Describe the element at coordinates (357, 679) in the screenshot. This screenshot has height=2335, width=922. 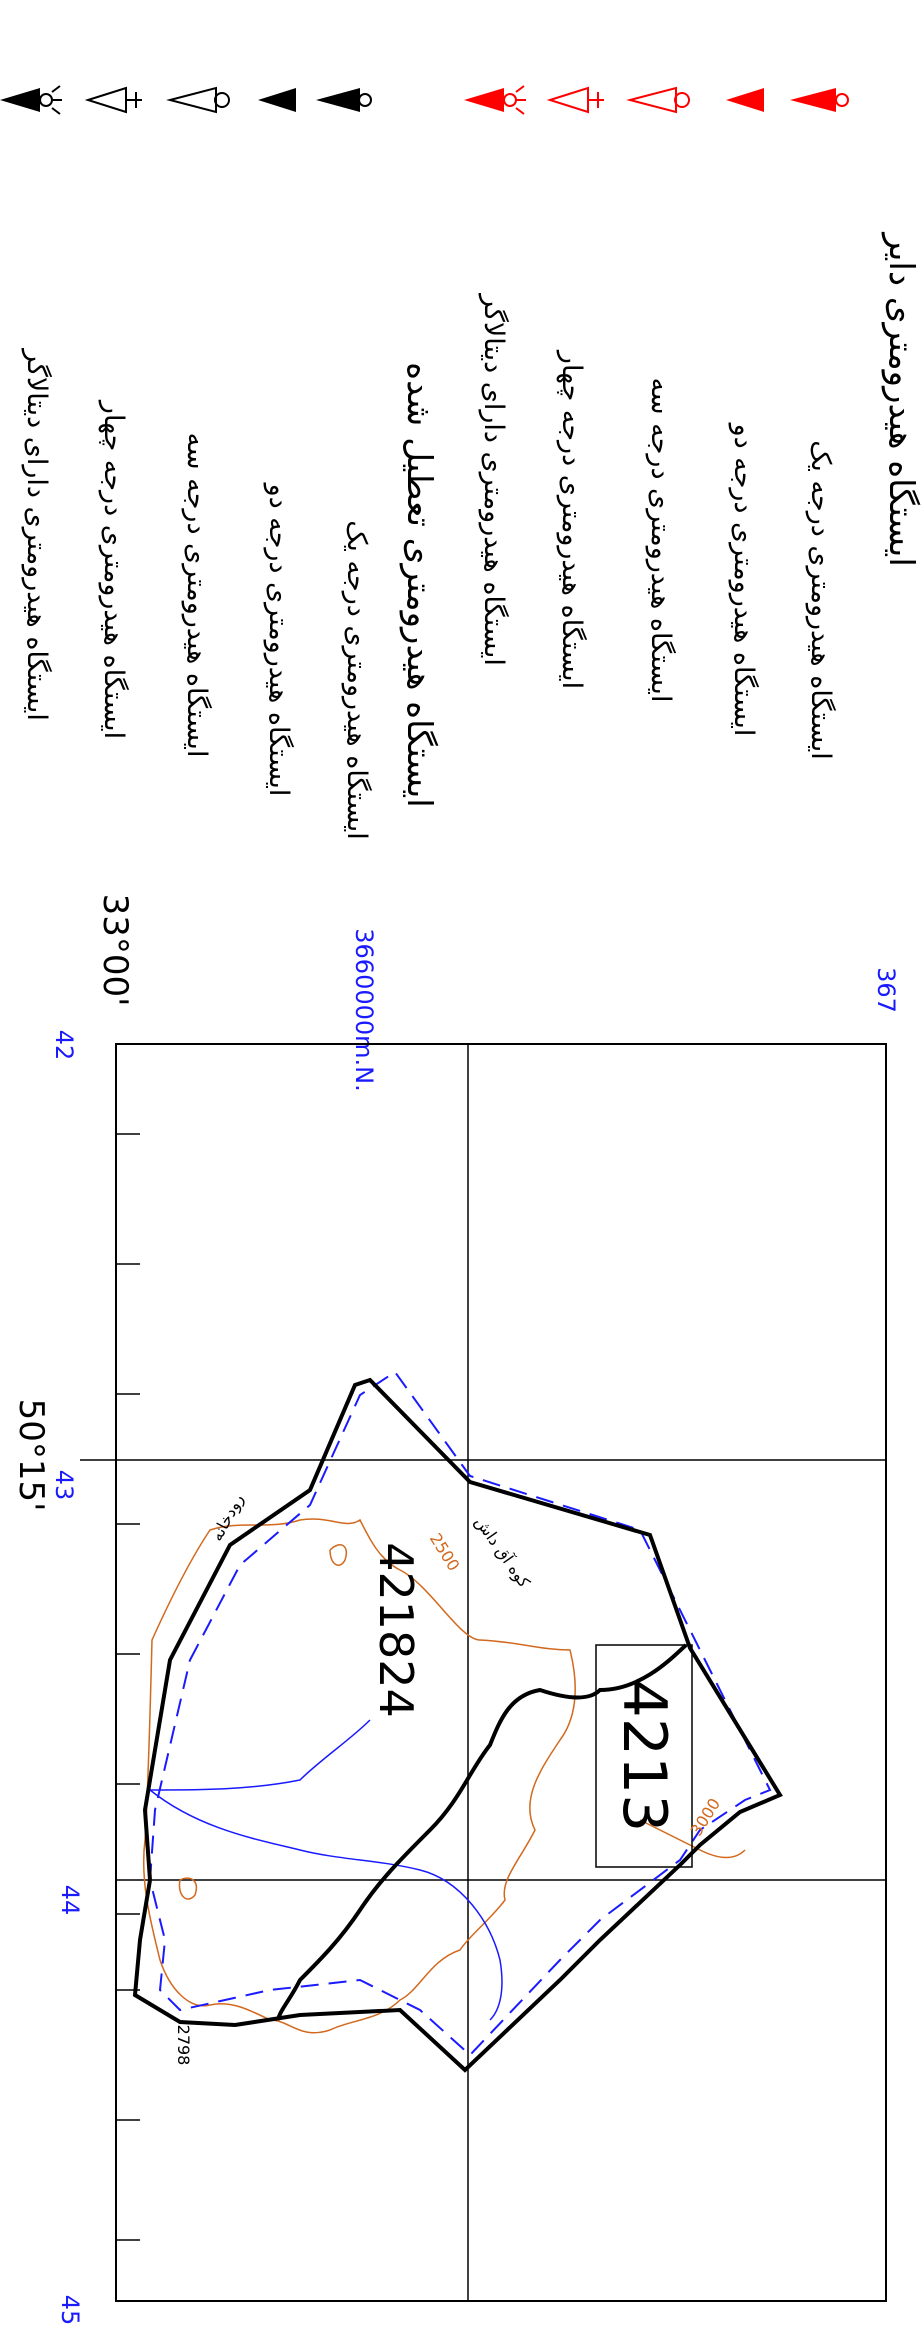
I see `legend-item-7: ایستگاه هیدرومتری درجه یک` at that location.